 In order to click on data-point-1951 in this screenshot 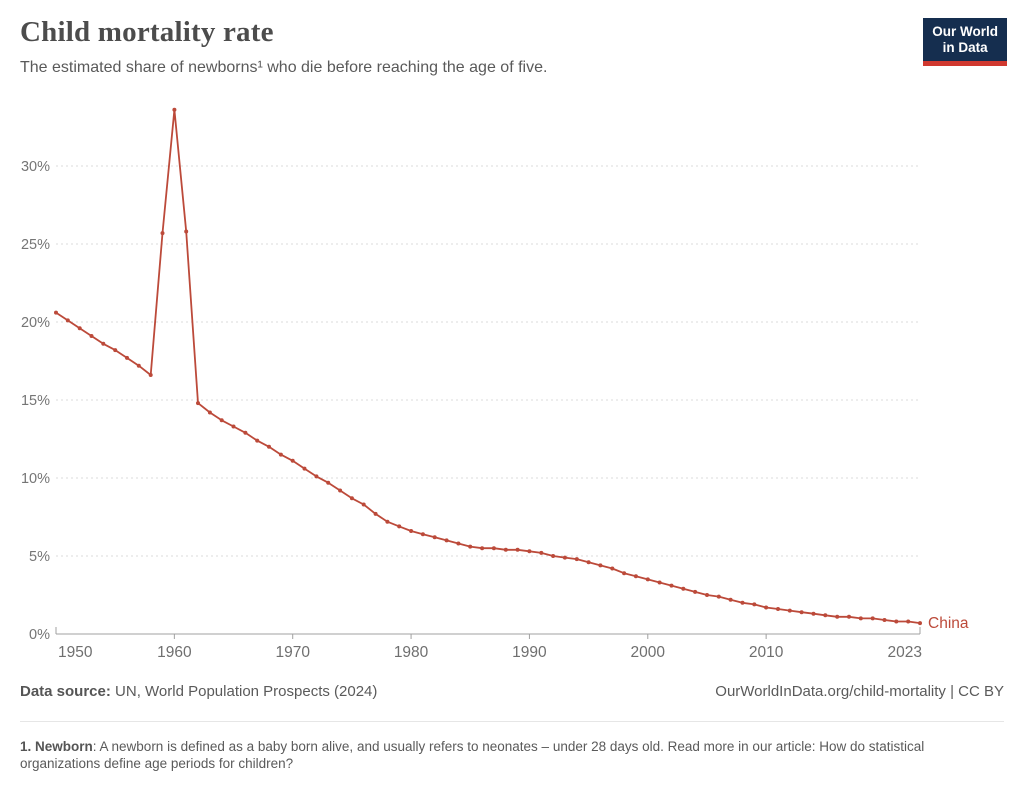, I will do `click(67, 320)`.